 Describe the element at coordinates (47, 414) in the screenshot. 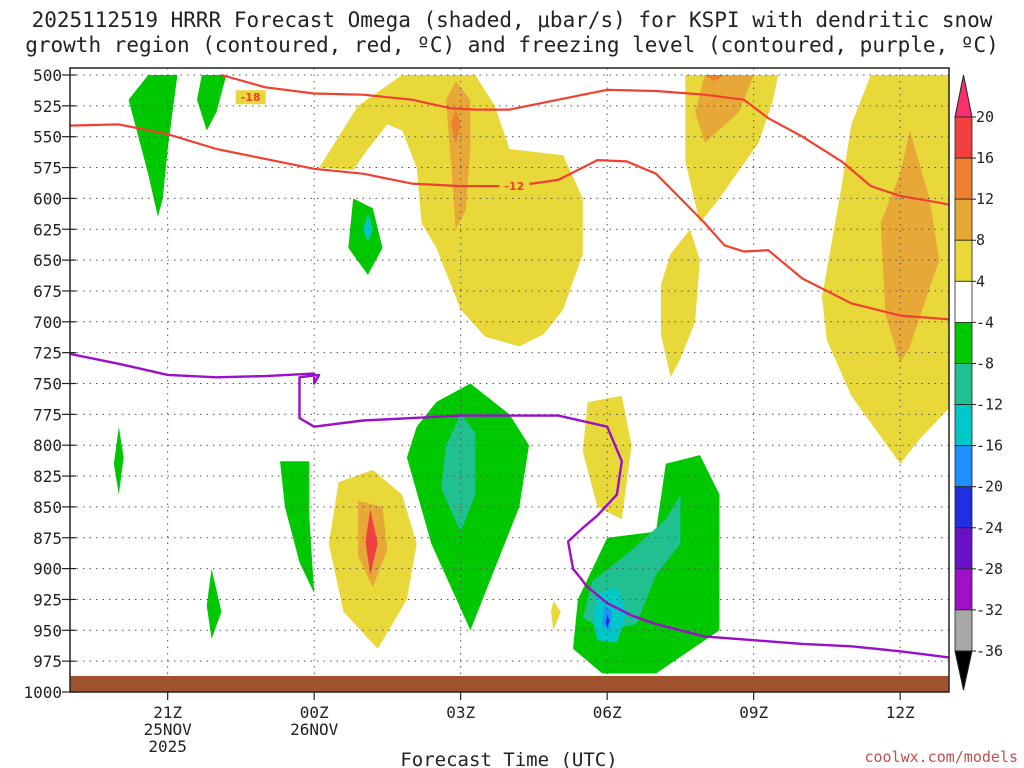

I see `y-tick-label-775: 775` at that location.